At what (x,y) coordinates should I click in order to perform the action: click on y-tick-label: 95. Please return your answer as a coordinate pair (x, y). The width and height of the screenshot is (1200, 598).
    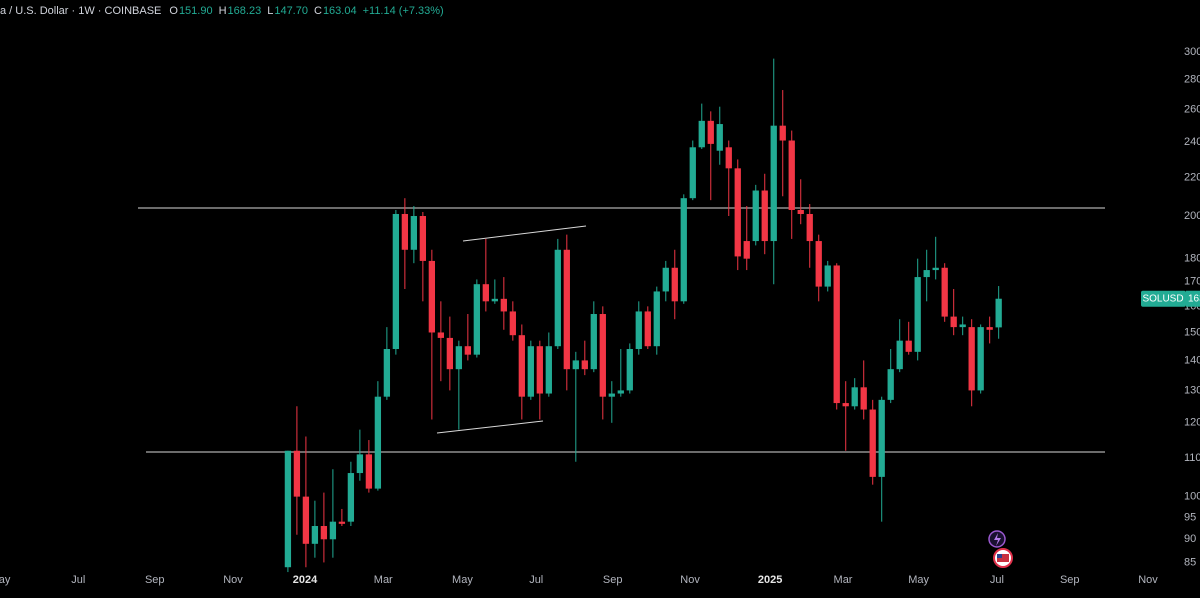
    Looking at the image, I should click on (1190, 517).